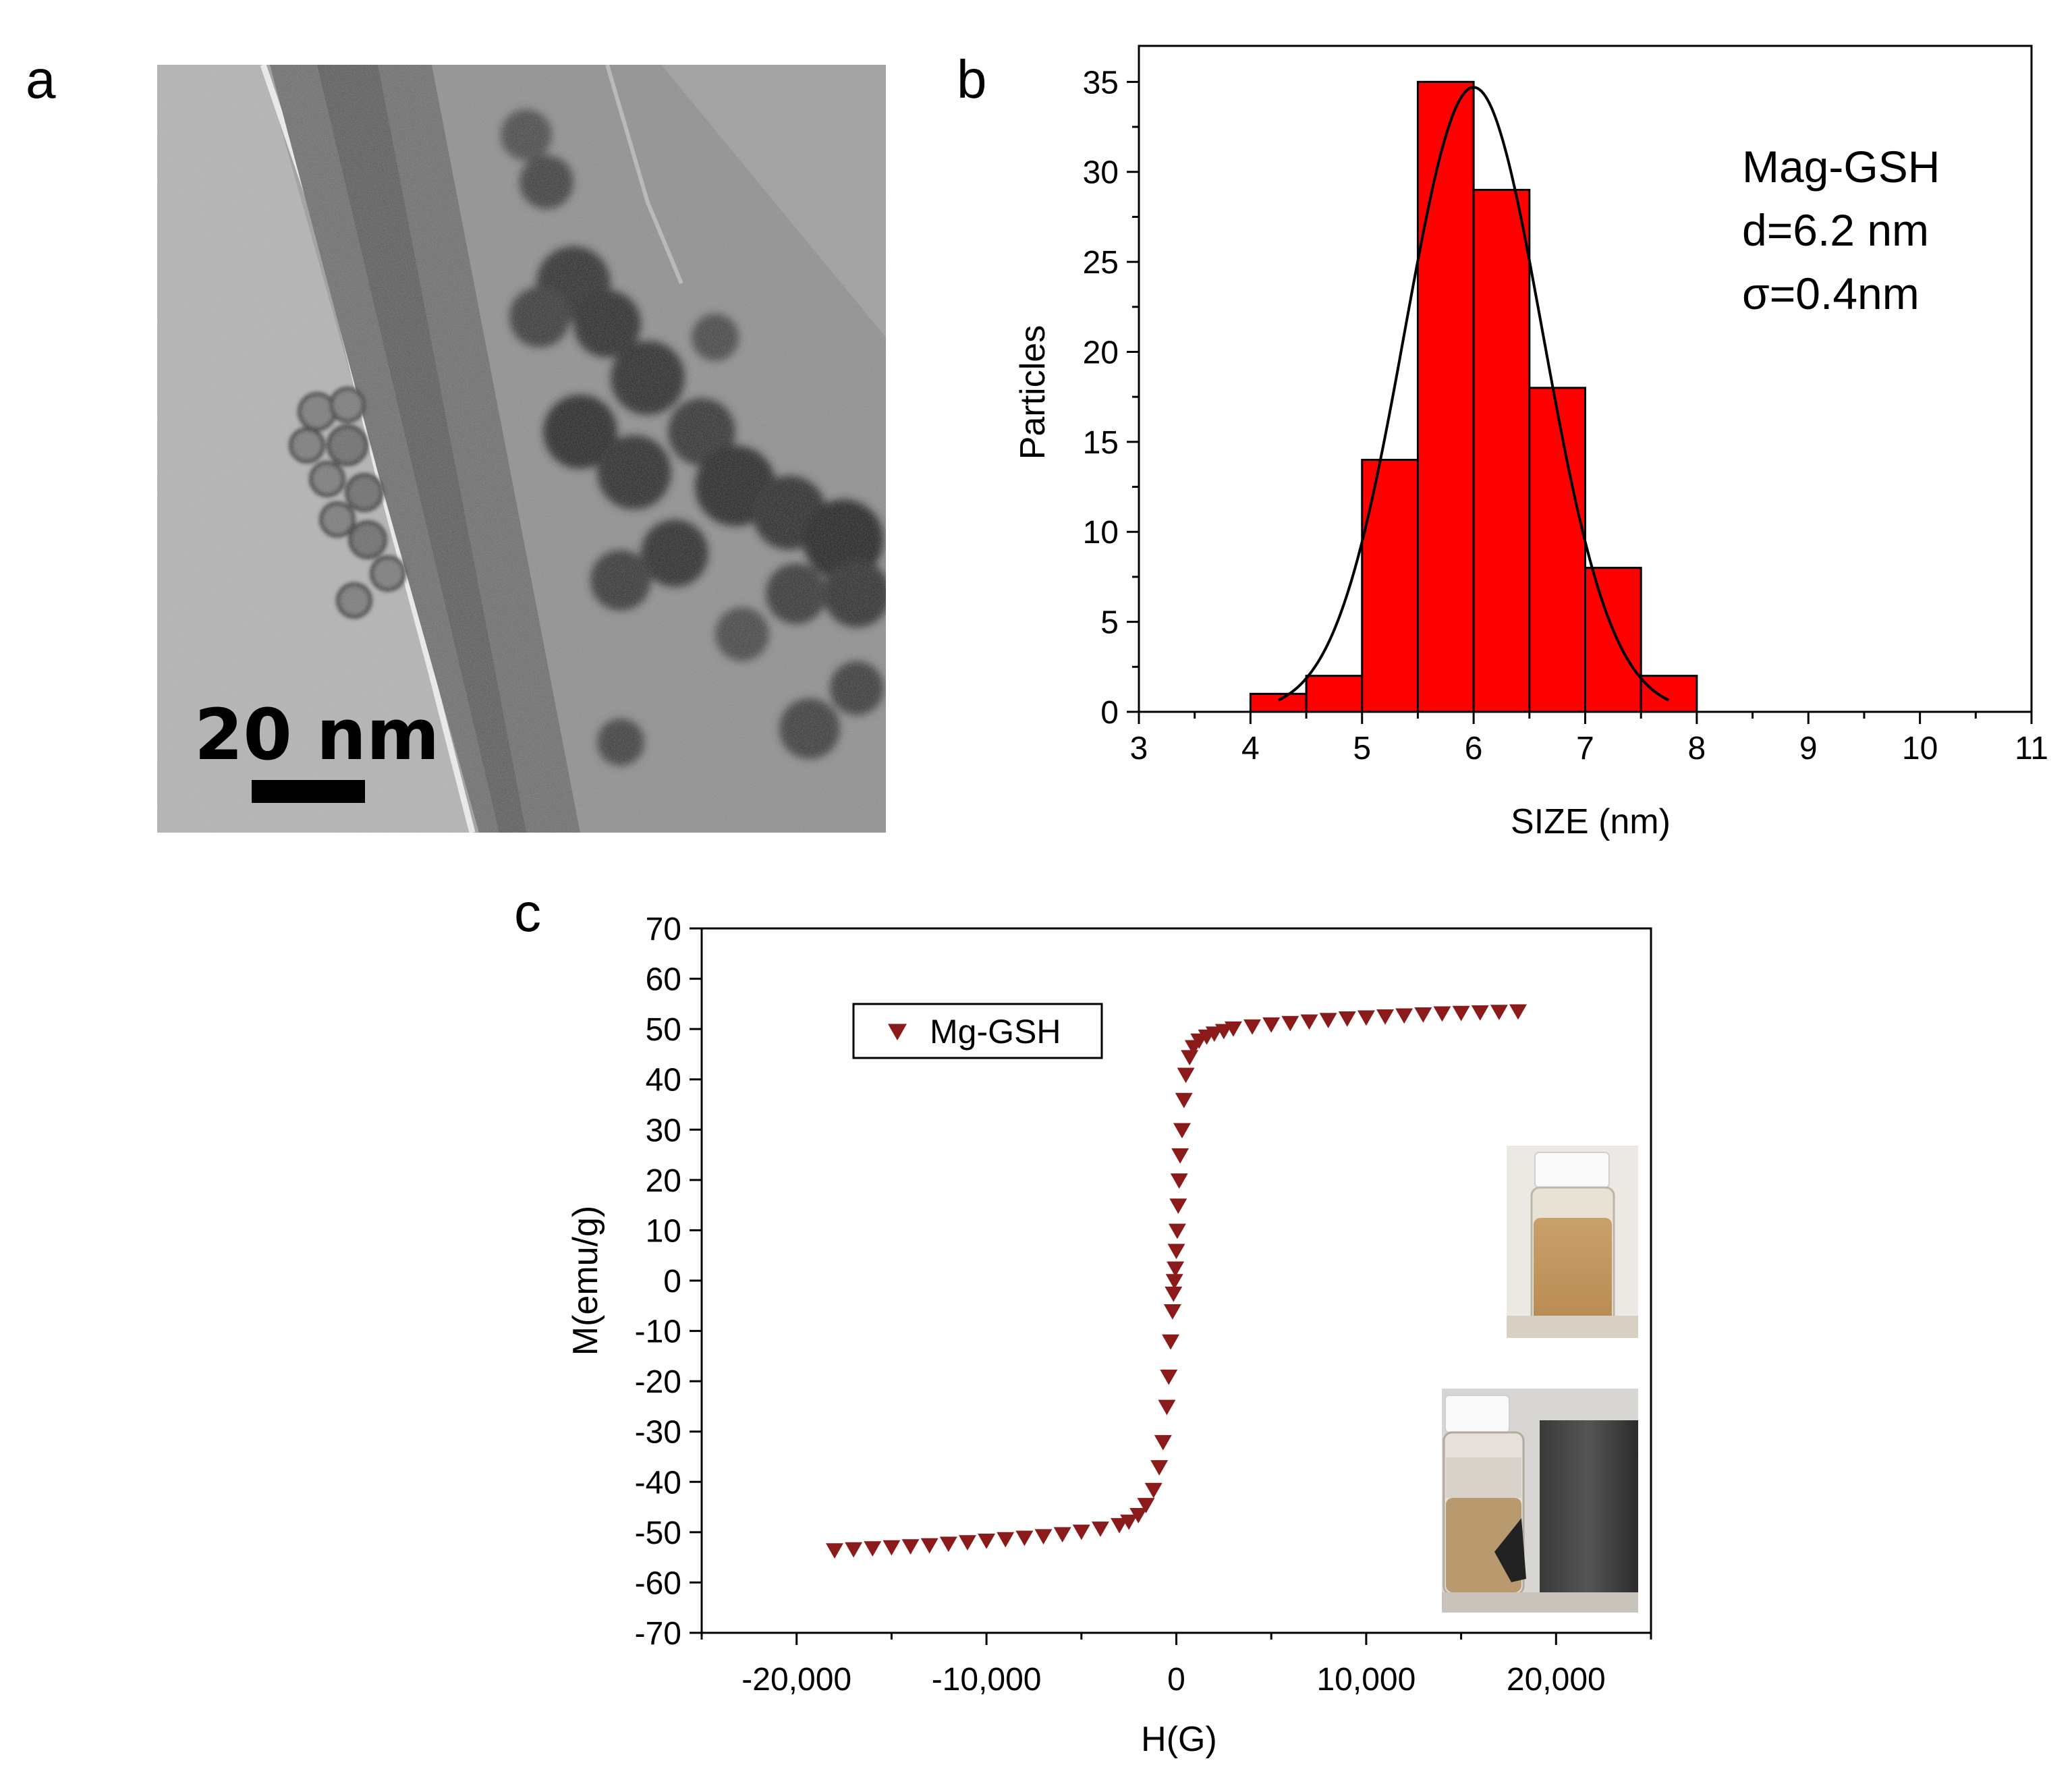 This screenshot has width=2072, height=1788. Describe the element at coordinates (658, 1533) in the screenshot. I see `y-tick-label: -50` at that location.